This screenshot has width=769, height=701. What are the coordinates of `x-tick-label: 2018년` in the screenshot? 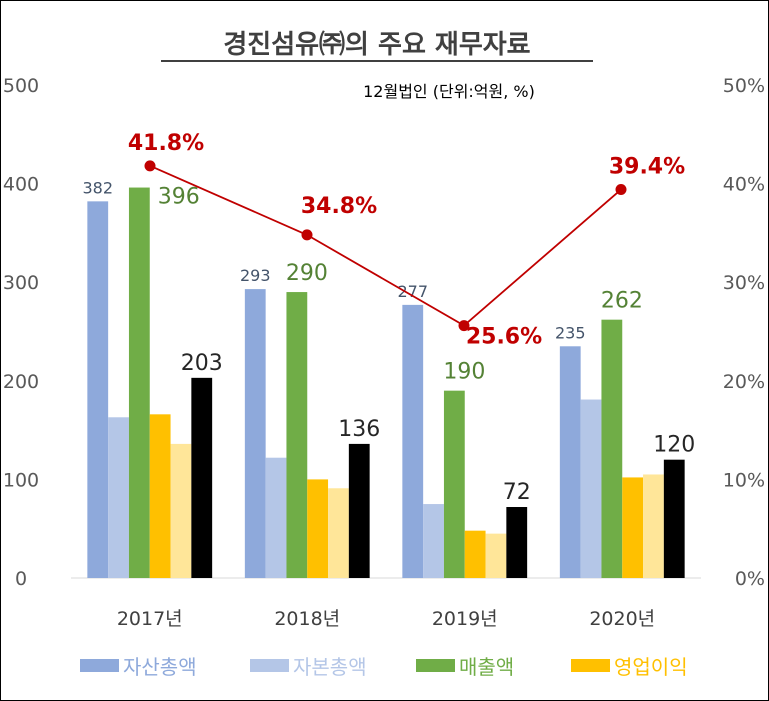 It's located at (307, 619).